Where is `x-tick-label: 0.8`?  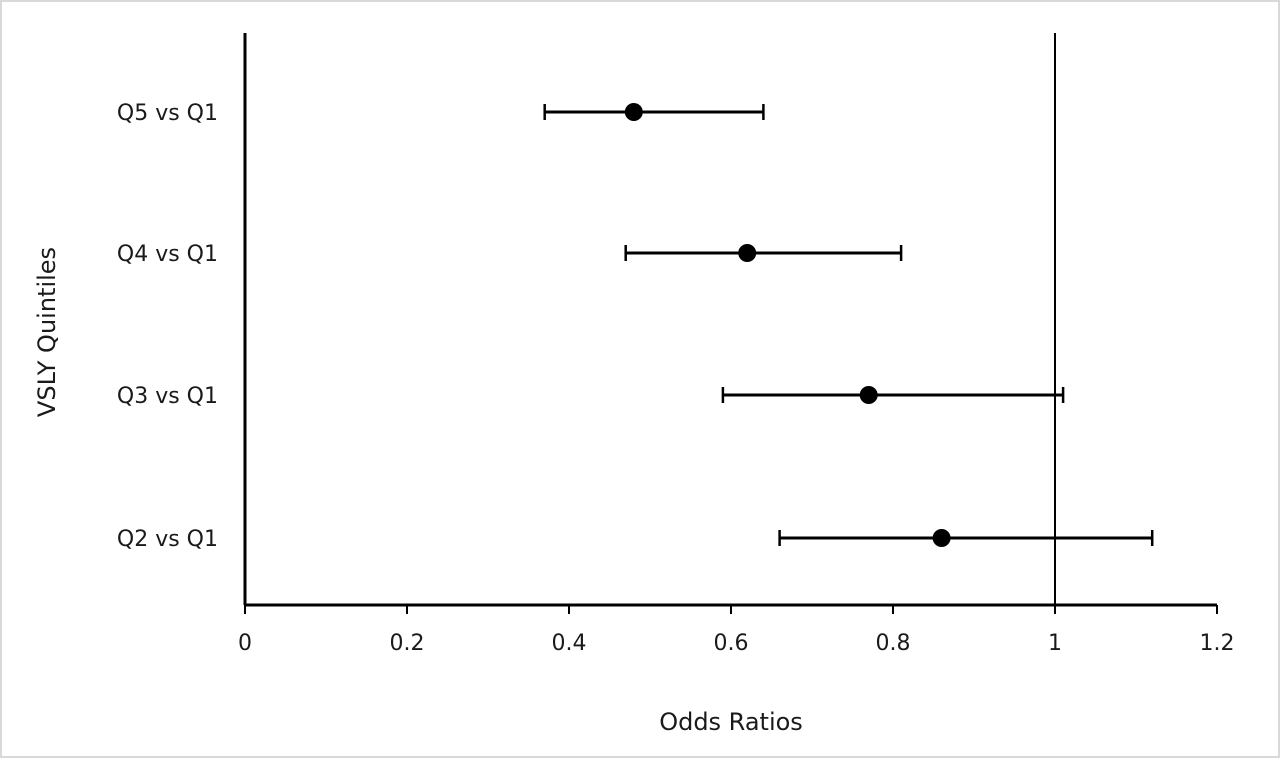
x-tick-label: 0.8 is located at coordinates (893, 643).